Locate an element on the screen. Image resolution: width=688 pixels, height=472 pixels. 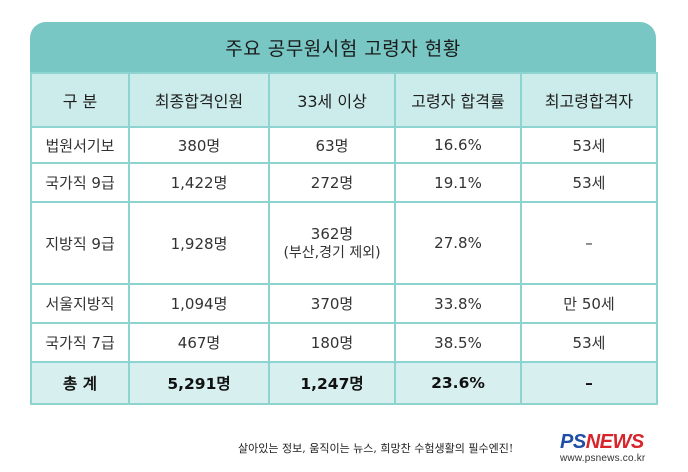
header-oldest-passer: 최고령합격자 is located at coordinates (589, 100).